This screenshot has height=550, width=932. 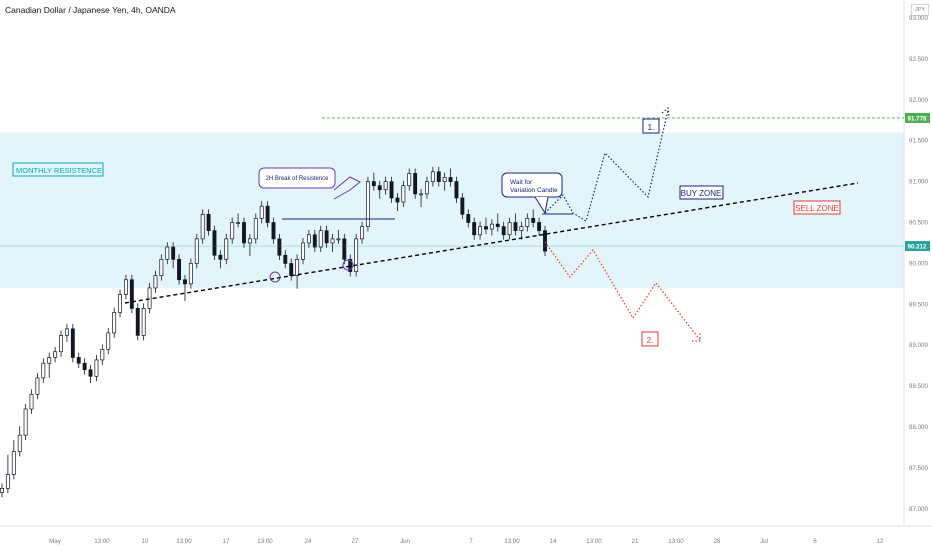 What do you see at coordinates (145, 541) in the screenshot?
I see `time-tick-label: 10` at bounding box center [145, 541].